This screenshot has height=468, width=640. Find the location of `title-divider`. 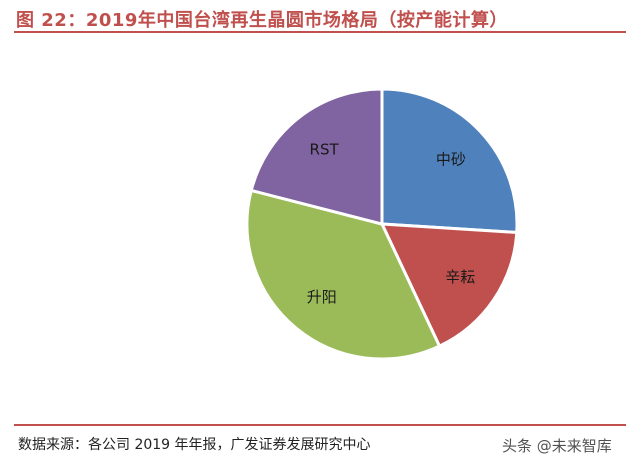

title-divider is located at coordinates (320, 32).